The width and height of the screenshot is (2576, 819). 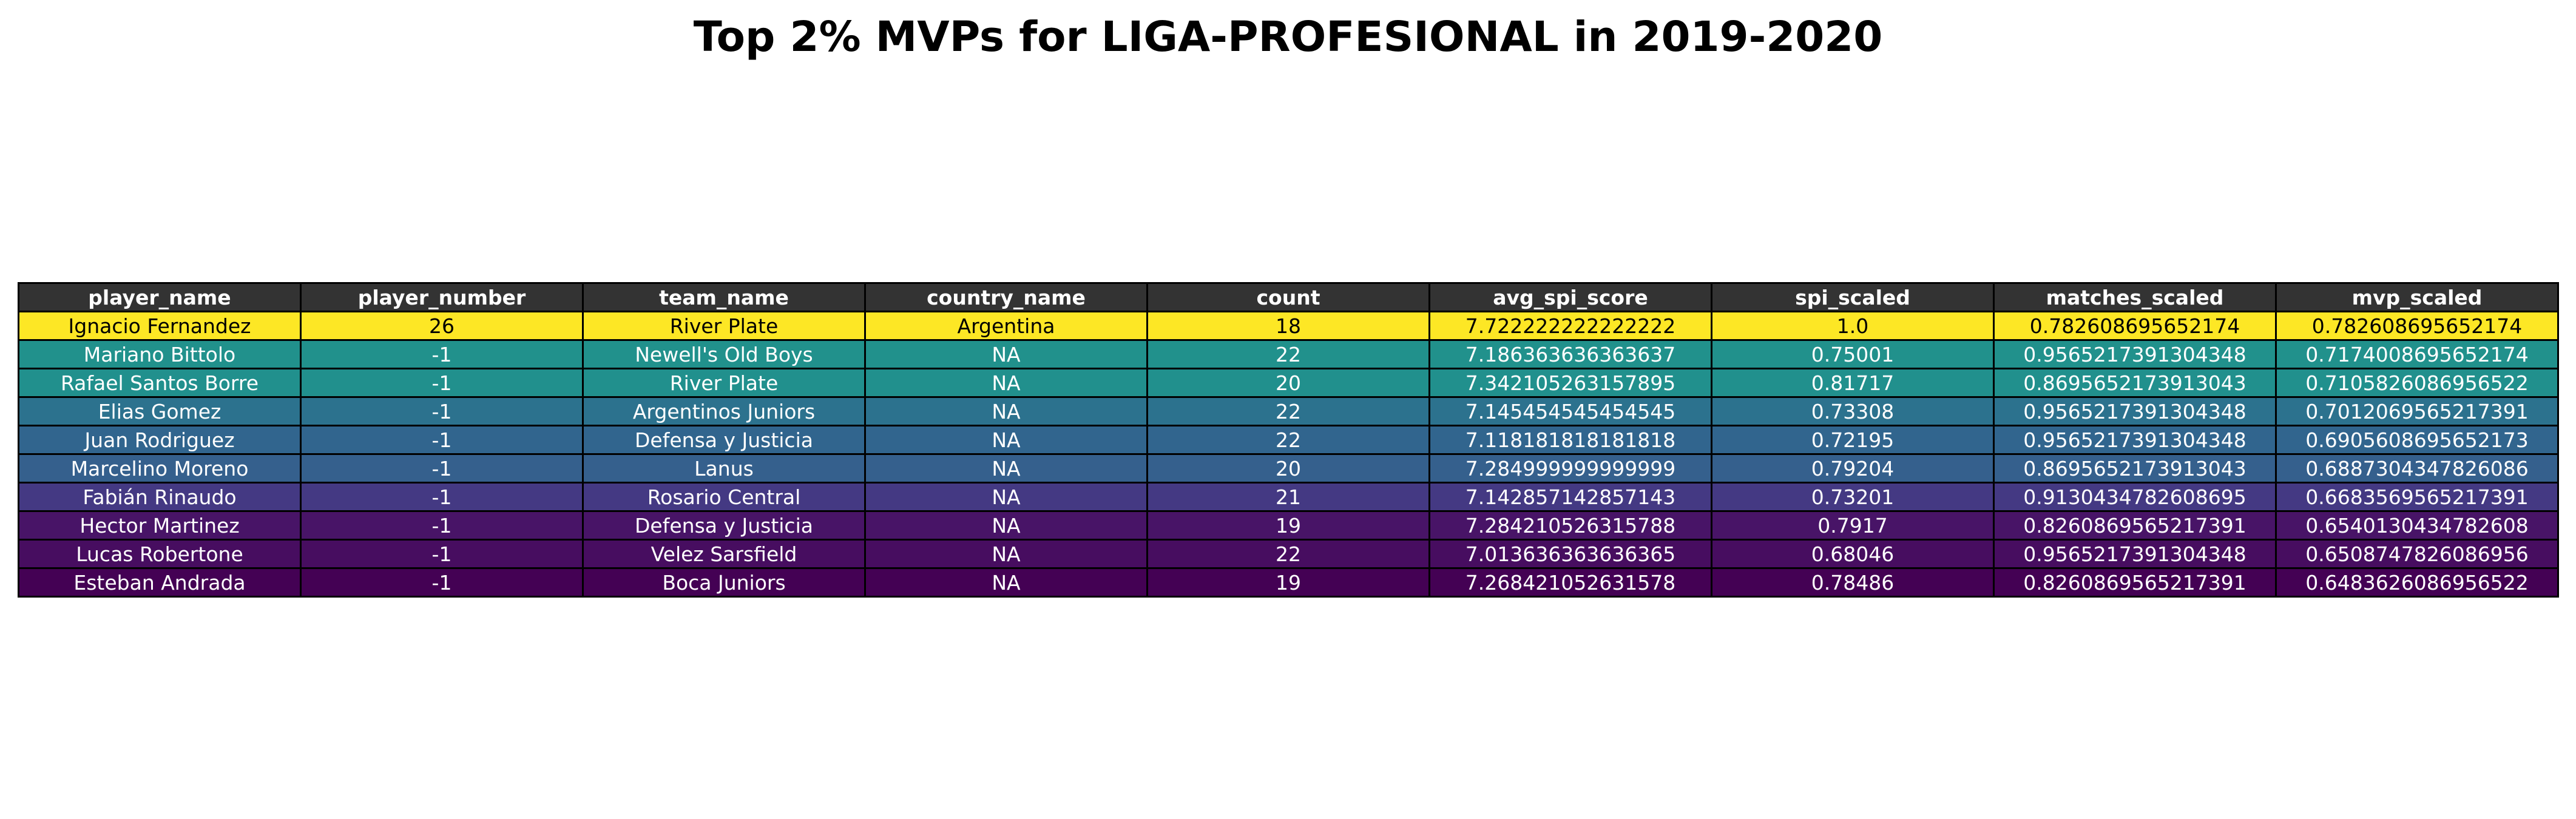 I want to click on table-cell-avg-spi-score: 7.145454545454545, so click(x=1570, y=411).